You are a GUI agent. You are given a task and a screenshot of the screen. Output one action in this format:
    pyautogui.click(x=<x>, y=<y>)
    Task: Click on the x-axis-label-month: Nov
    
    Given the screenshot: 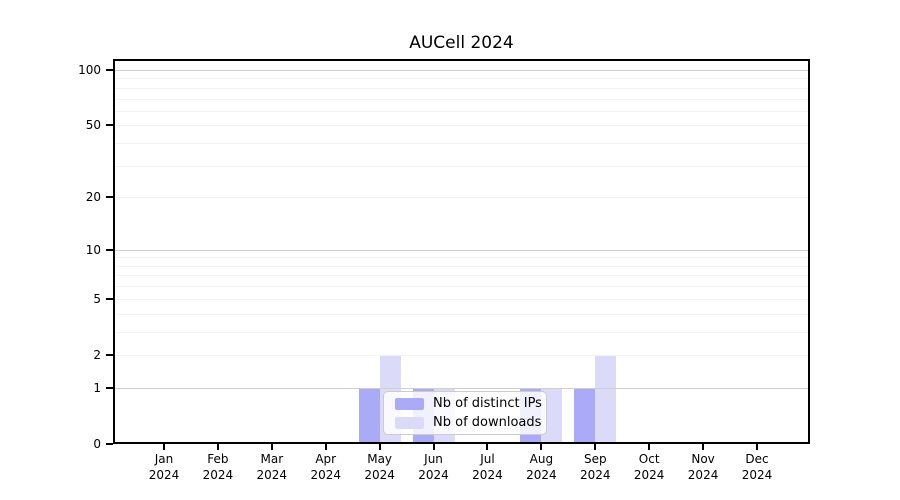 What is the action you would take?
    pyautogui.click(x=703, y=459)
    